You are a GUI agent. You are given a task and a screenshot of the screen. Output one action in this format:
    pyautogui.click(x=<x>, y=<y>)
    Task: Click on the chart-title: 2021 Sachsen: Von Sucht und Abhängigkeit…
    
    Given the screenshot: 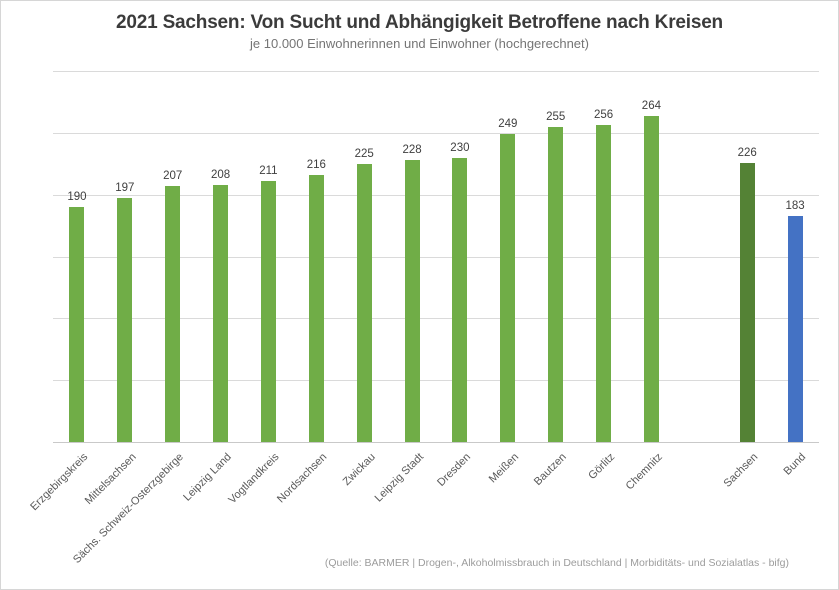 What is the action you would take?
    pyautogui.click(x=419, y=22)
    